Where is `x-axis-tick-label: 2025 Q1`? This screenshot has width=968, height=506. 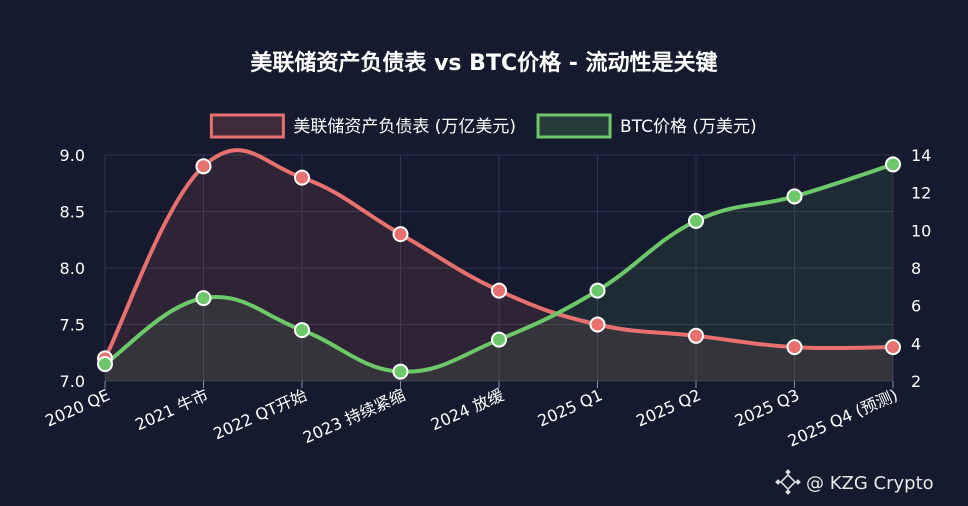
x-axis-tick-label: 2025 Q1 is located at coordinates (570, 407).